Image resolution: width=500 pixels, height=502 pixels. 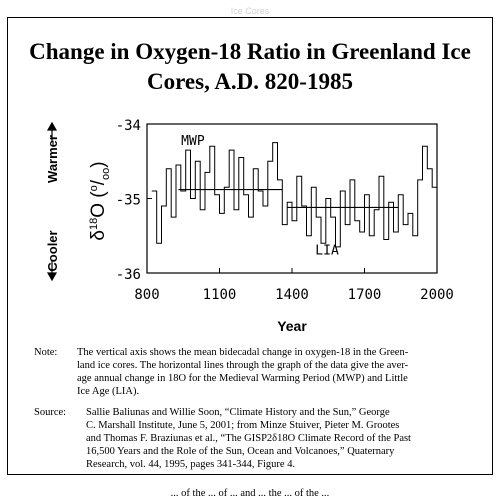 I want to click on x-axis-label: Year, so click(x=292, y=326).